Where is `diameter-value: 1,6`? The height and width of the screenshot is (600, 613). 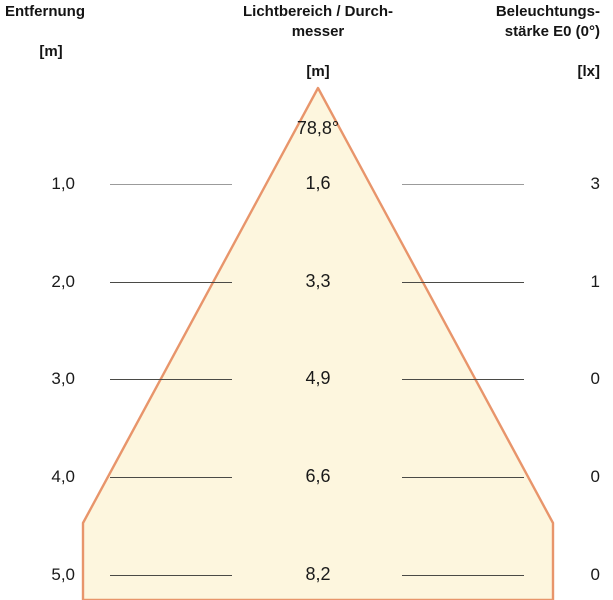
diameter-value: 1,6 is located at coordinates (318, 183).